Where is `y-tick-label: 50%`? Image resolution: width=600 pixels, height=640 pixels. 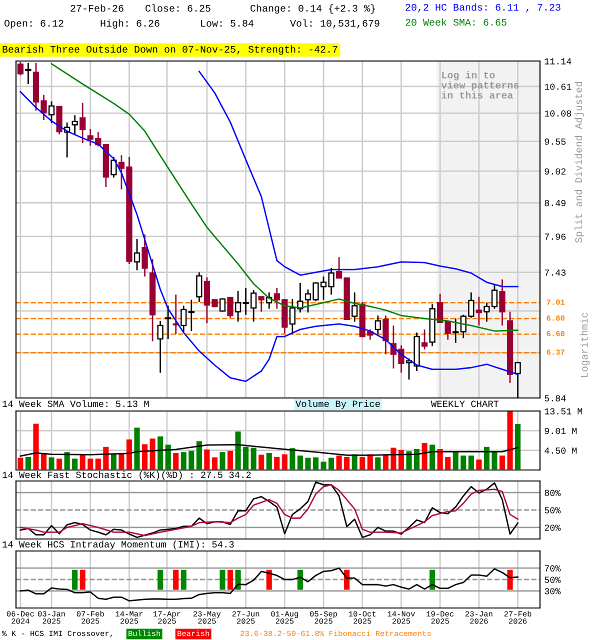 y-tick-label: 50% is located at coordinates (552, 579).